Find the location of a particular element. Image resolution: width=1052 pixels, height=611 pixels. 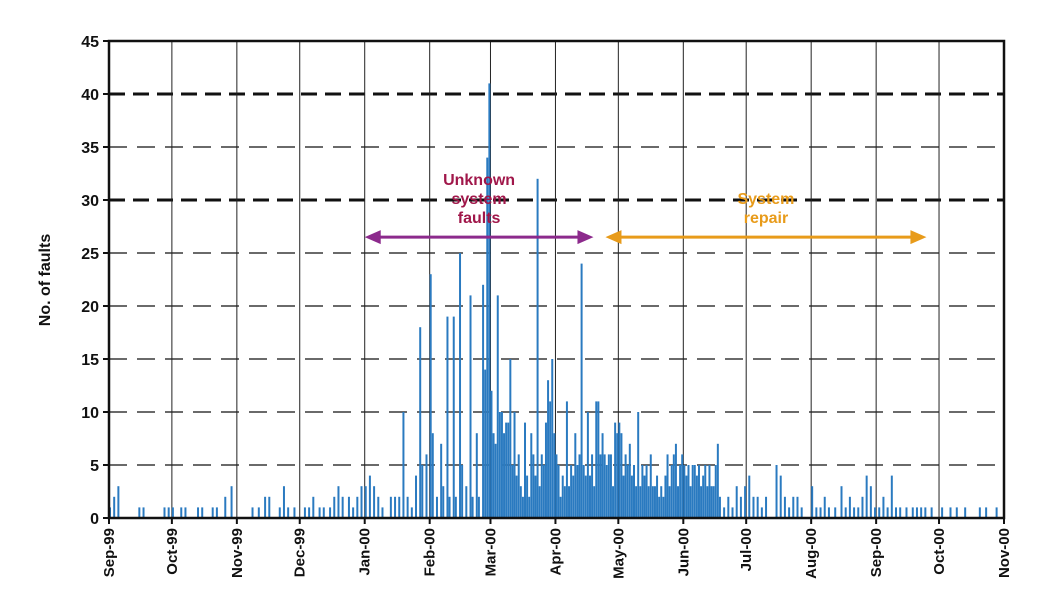

y-axis-ticks: 0 5 10 15 20 25 30 35 40 45 is located at coordinates (95, 281).